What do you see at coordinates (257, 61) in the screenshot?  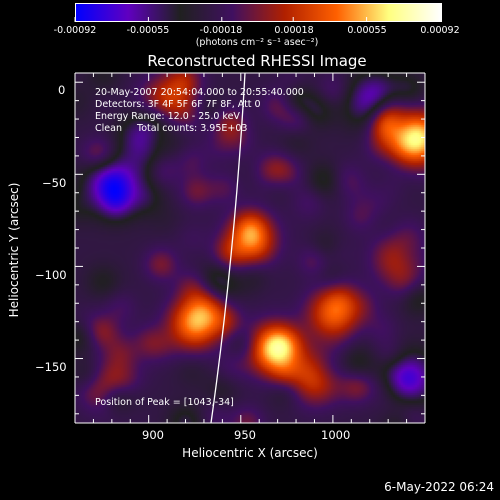 I see `chart-title: Reconstructed RHESSI Image` at bounding box center [257, 61].